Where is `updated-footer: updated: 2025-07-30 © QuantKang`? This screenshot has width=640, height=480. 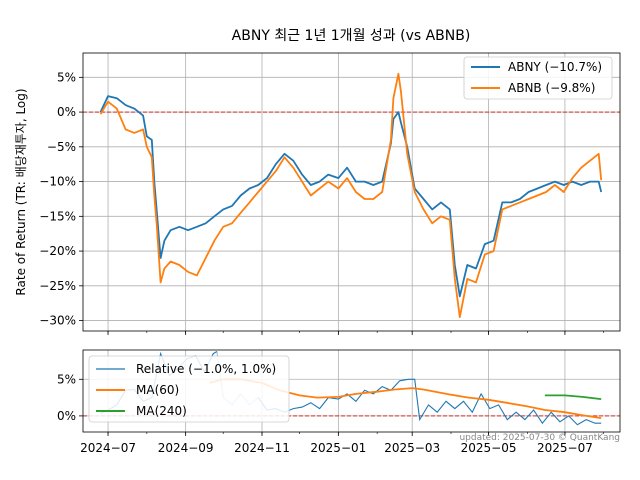
updated-footer: updated: 2025-07-30 © QuantKang is located at coordinates (539, 438).